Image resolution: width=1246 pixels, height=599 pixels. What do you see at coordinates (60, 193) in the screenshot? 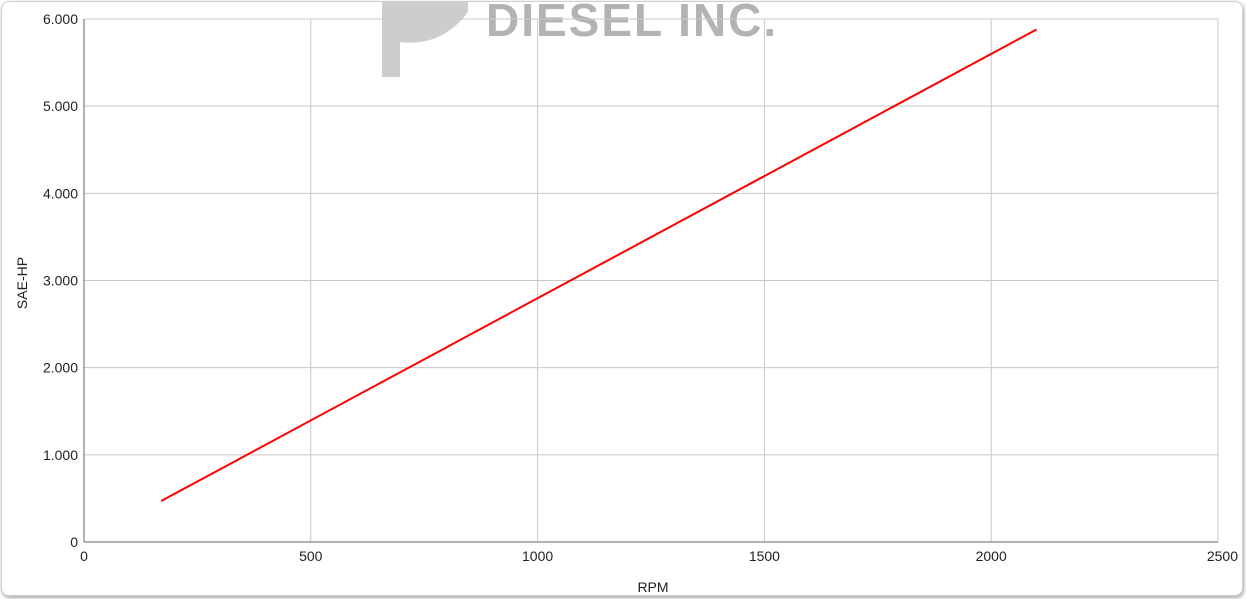
I see `y-tick-label: 4.000` at bounding box center [60, 193].